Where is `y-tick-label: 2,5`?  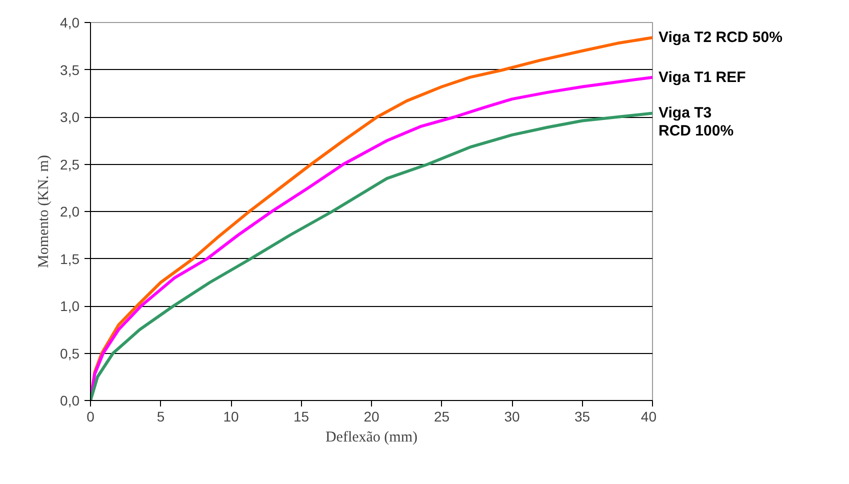
y-tick-label: 2,5 is located at coordinates (70, 164).